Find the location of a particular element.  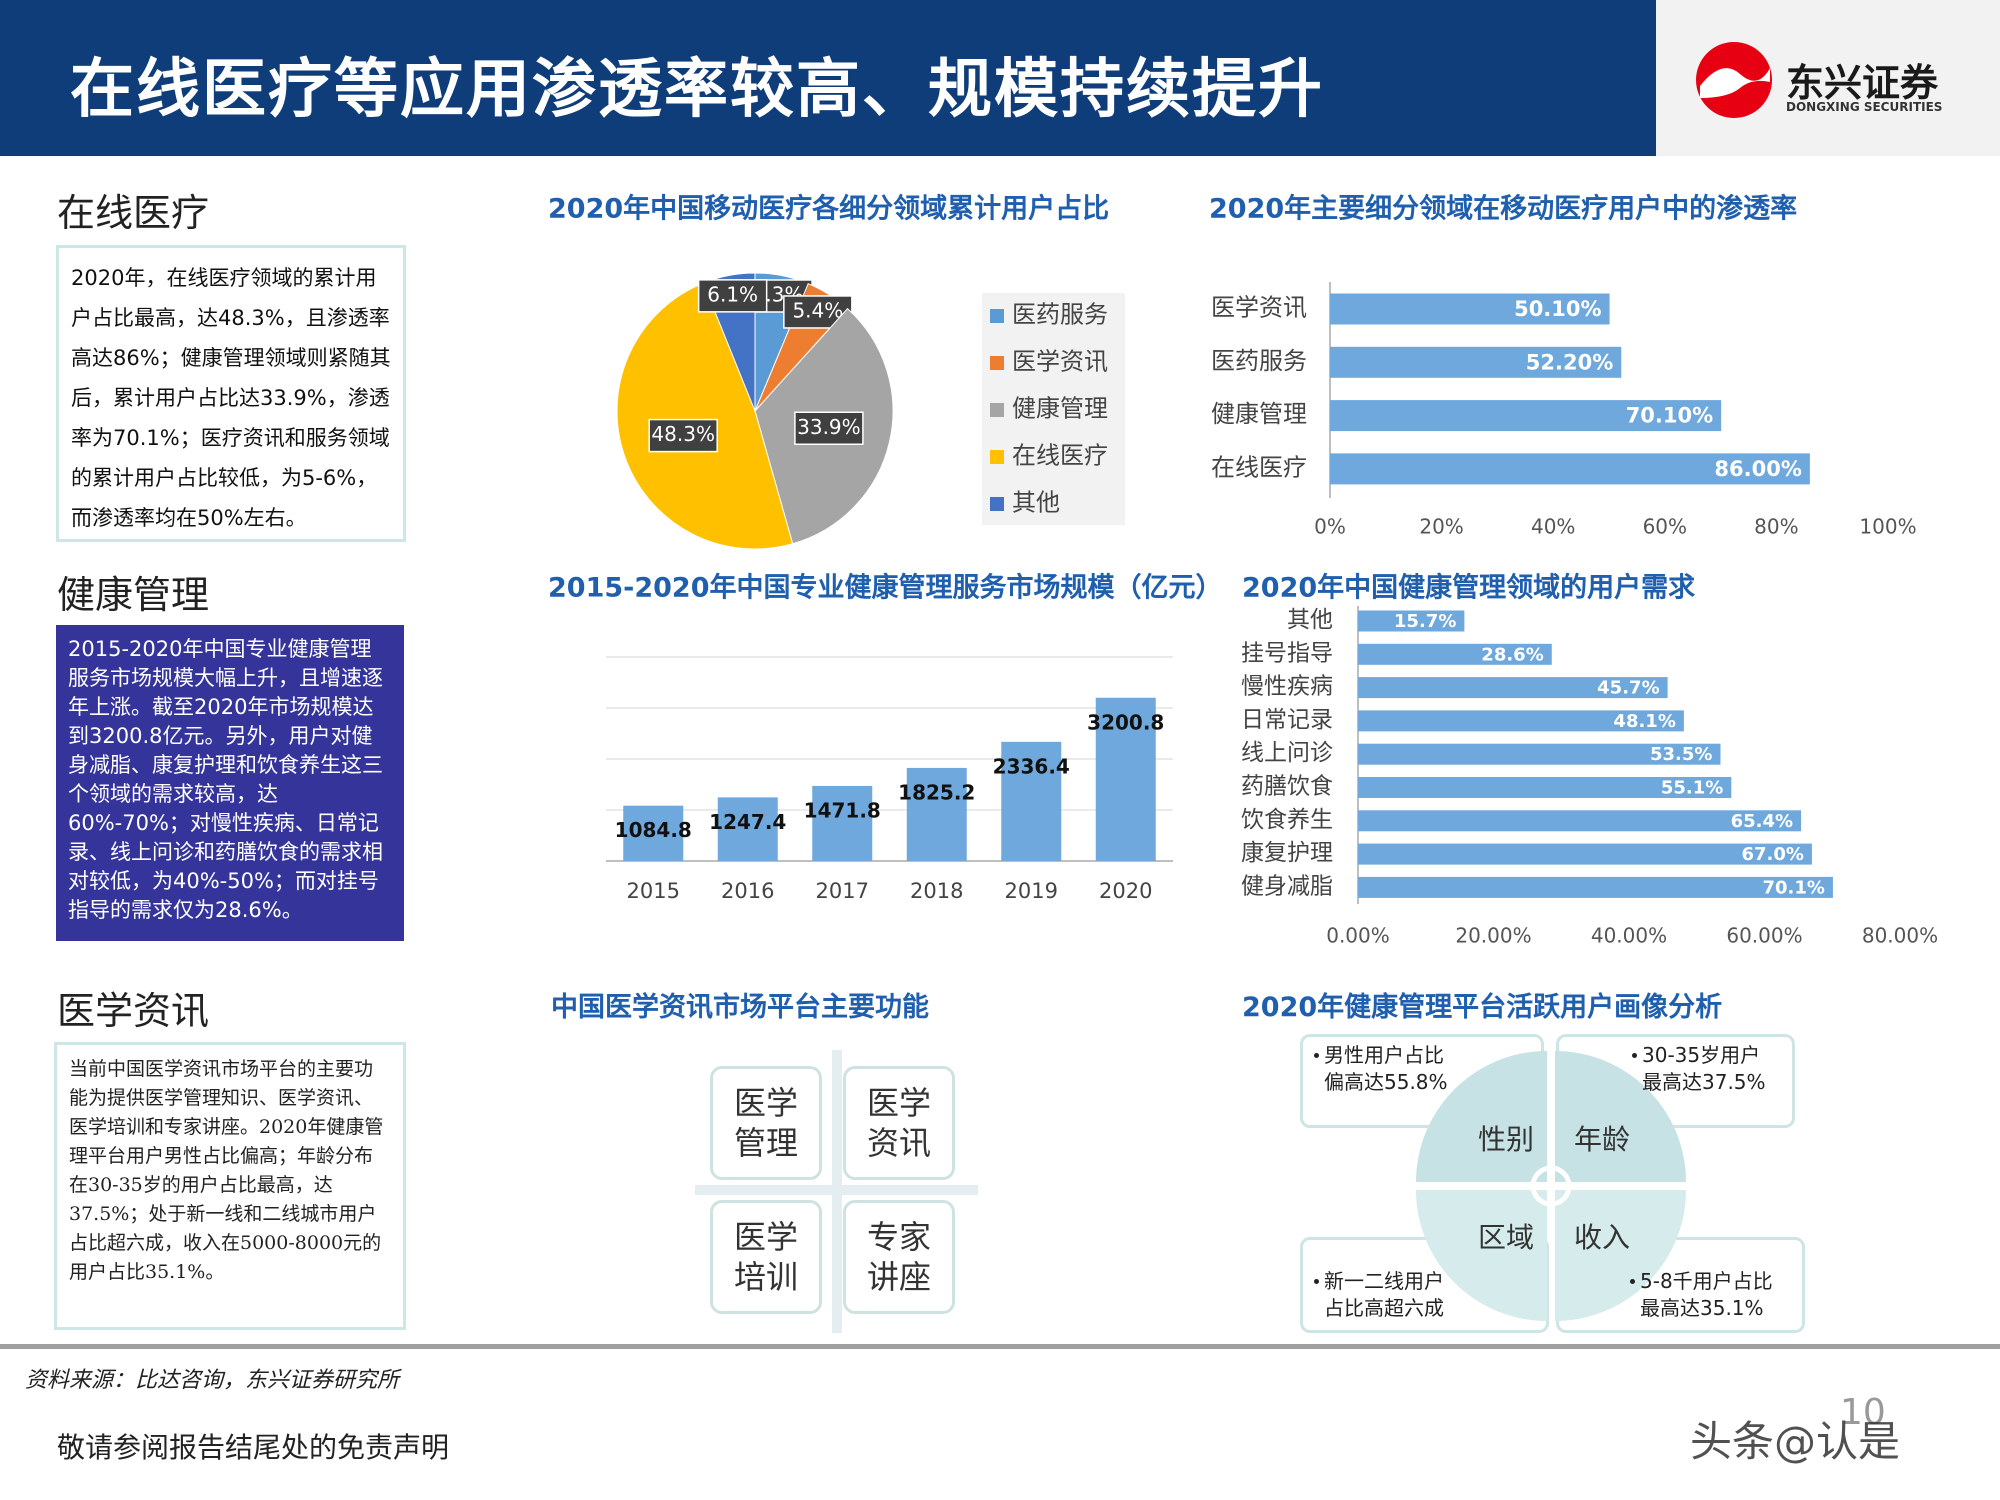

value-label: 1471.8 is located at coordinates (842, 810).